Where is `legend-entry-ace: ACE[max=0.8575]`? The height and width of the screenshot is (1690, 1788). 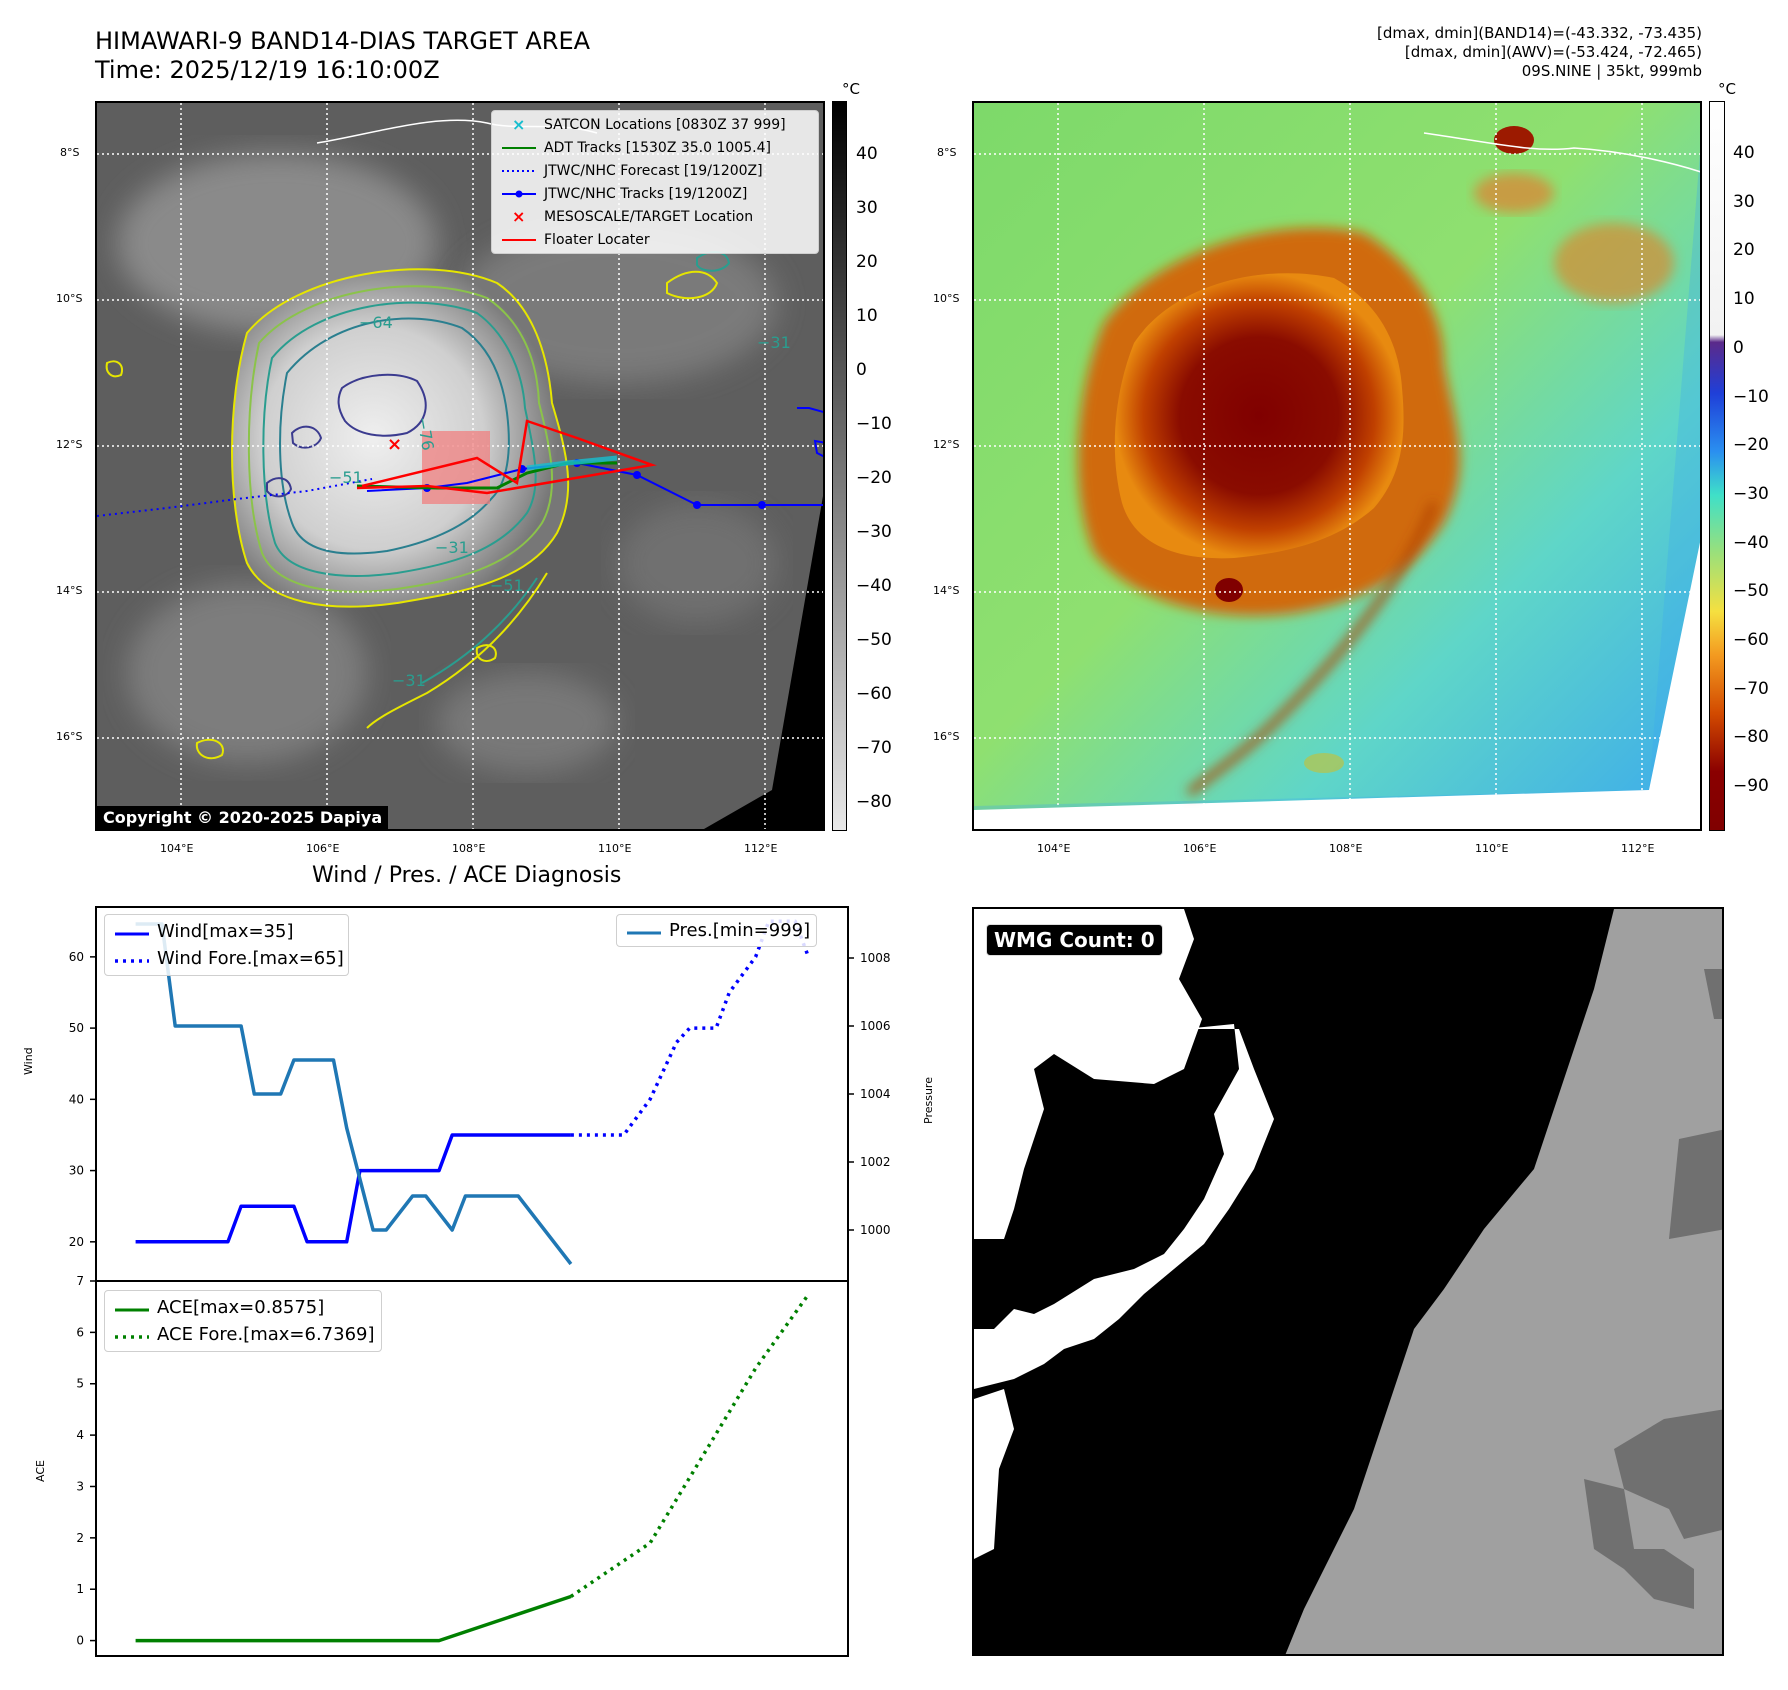
legend-entry-ace: ACE[max=0.8575] is located at coordinates (240, 1307).